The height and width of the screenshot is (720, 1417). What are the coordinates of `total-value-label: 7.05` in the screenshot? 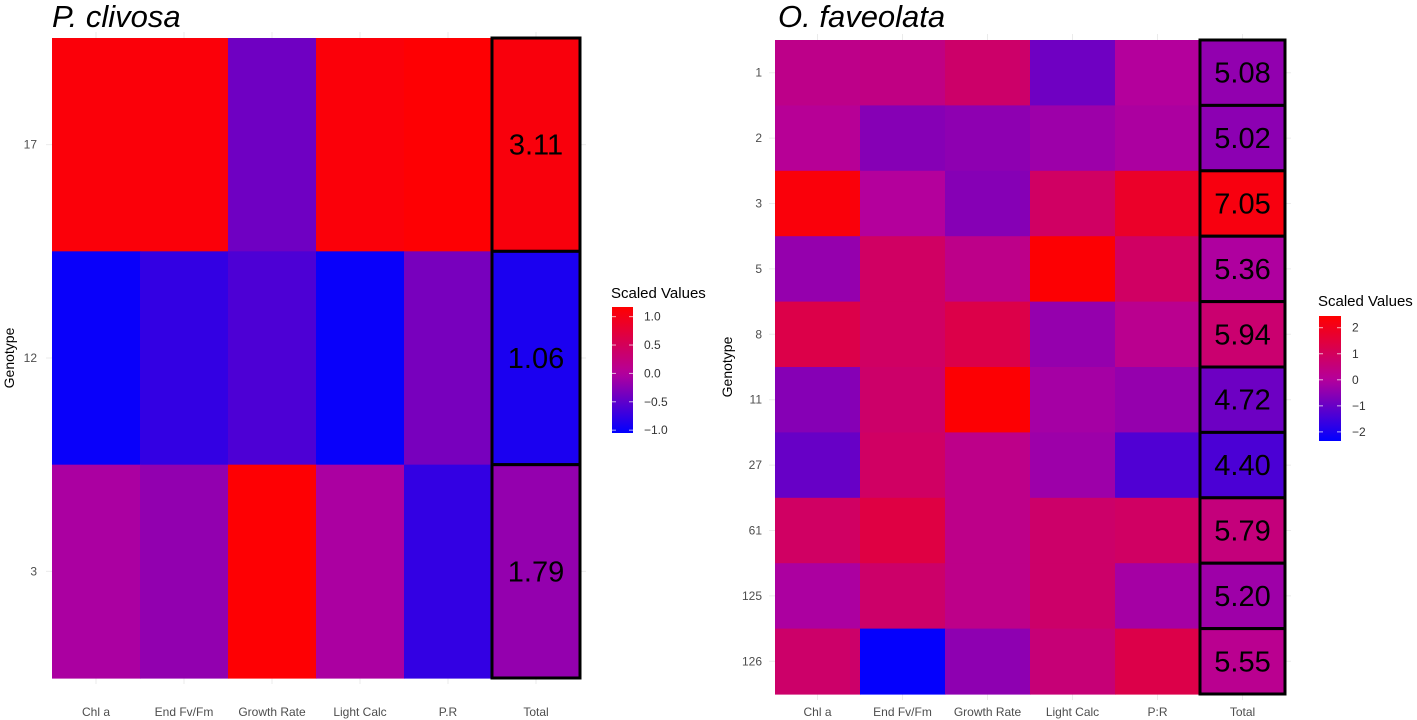 It's located at (1242, 205).